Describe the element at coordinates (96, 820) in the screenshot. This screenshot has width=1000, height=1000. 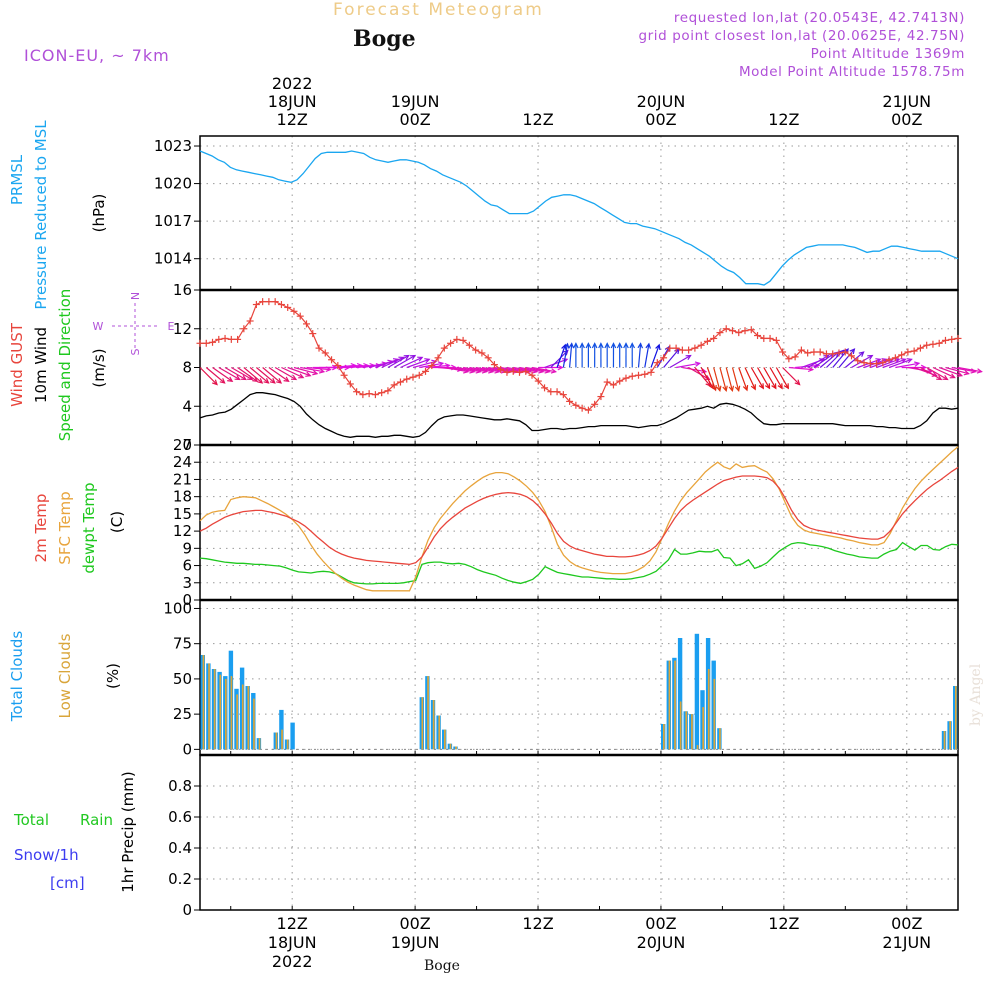
I see `legend-rain: Rain` at that location.